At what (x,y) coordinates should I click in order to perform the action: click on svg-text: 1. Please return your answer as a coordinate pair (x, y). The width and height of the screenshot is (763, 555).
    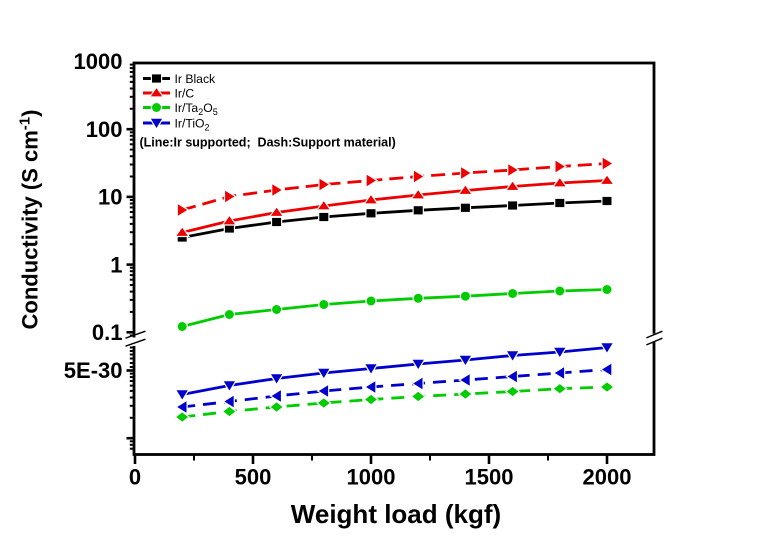
    Looking at the image, I should click on (116, 264).